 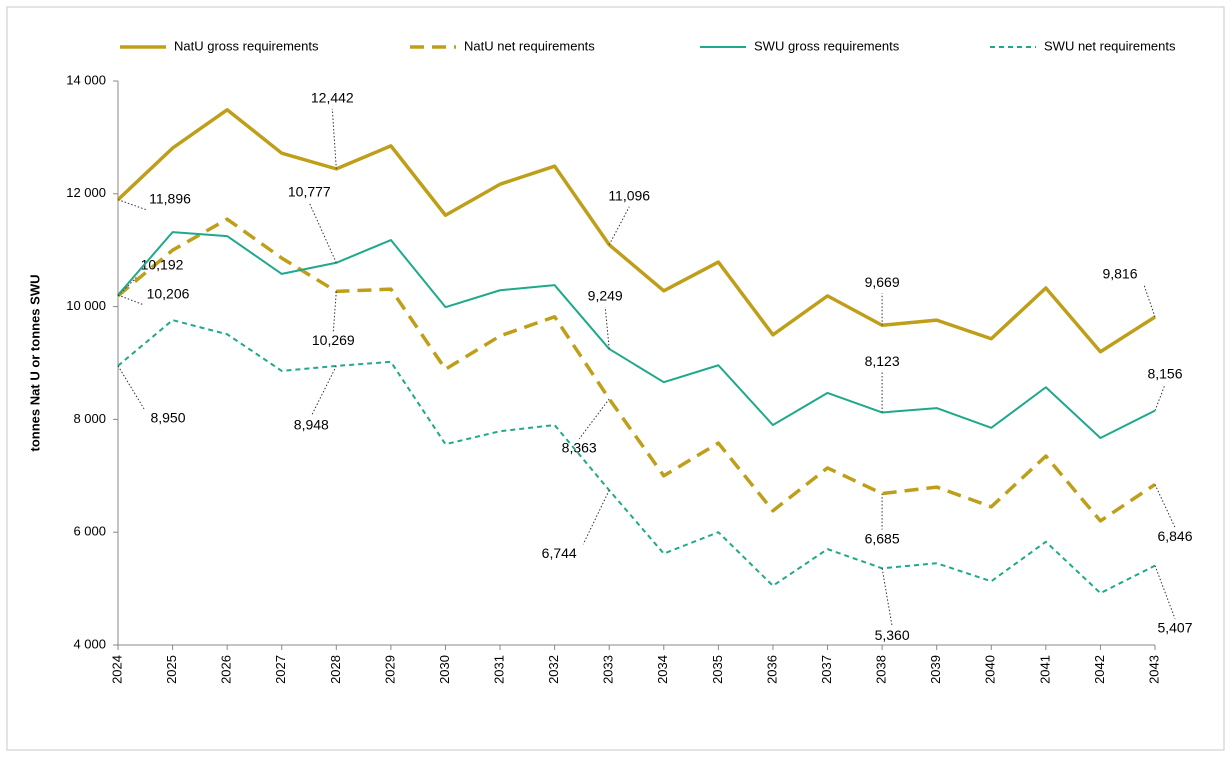 I want to click on data-label: 10,269, so click(x=333, y=340).